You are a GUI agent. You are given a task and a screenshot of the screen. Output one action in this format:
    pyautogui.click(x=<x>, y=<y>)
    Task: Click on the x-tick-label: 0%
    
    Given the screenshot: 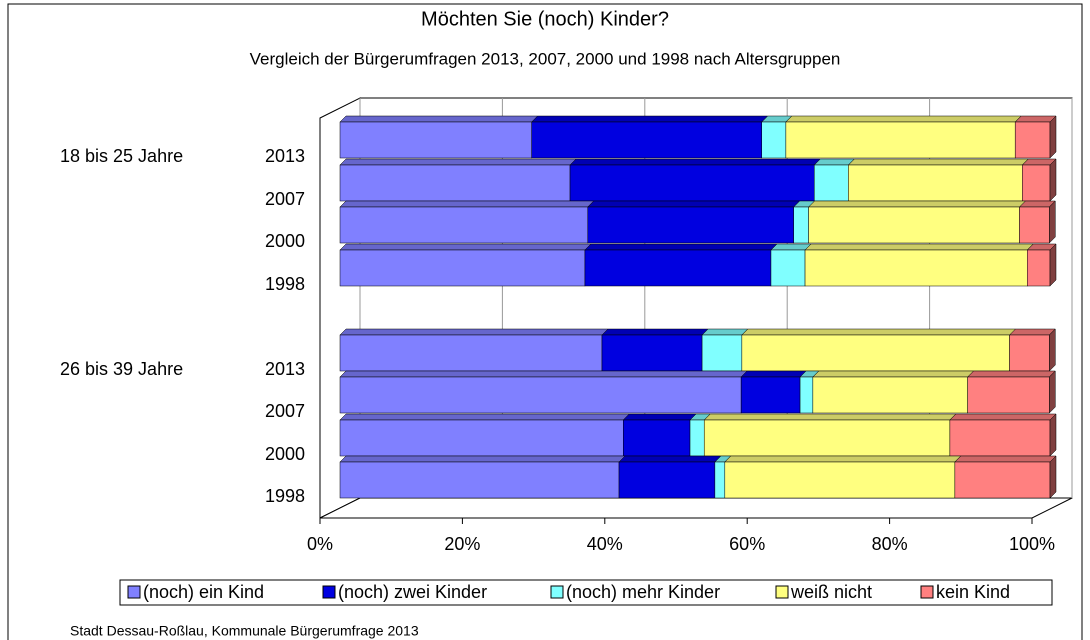 What is the action you would take?
    pyautogui.click(x=320, y=544)
    